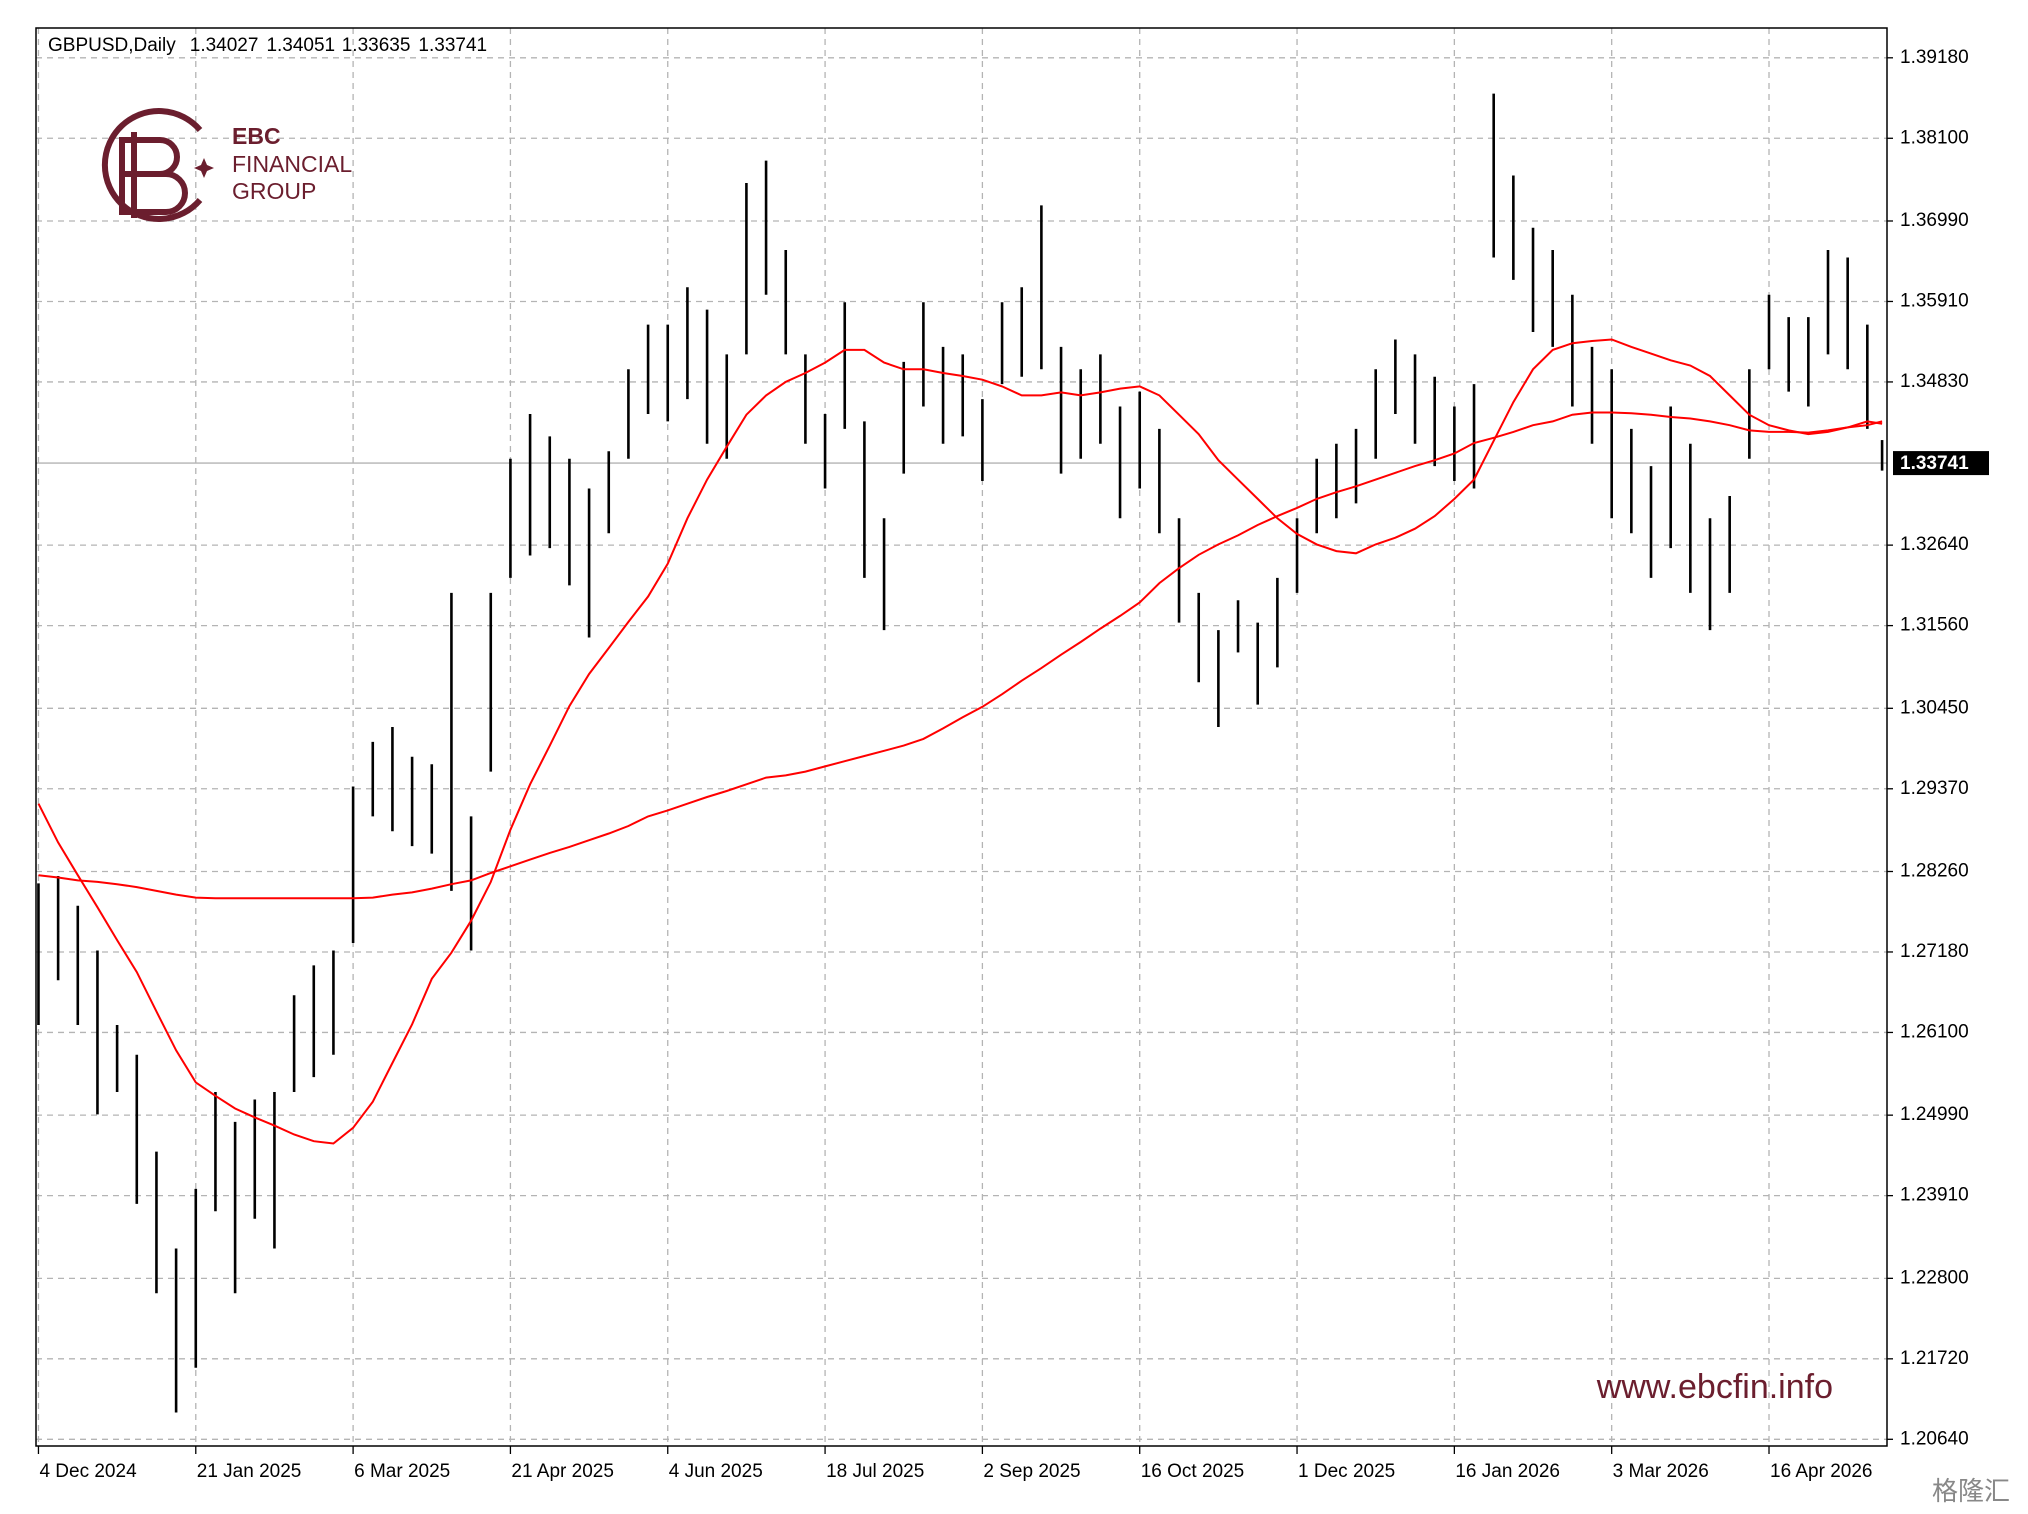  I want to click on x-tick-label: 18 Jul 2025, so click(875, 1471).